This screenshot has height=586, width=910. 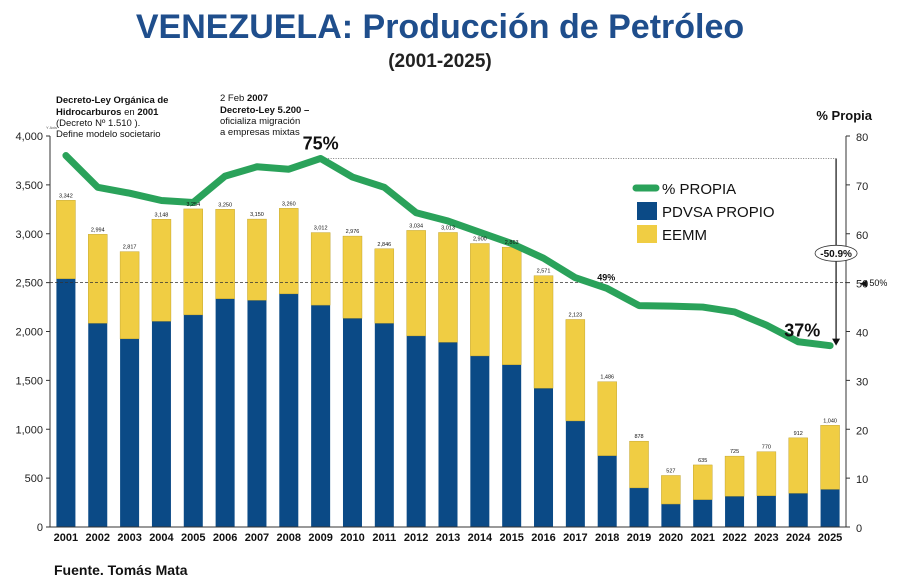 I want to click on data-label-total-2011: 2,846, so click(x=384, y=245).